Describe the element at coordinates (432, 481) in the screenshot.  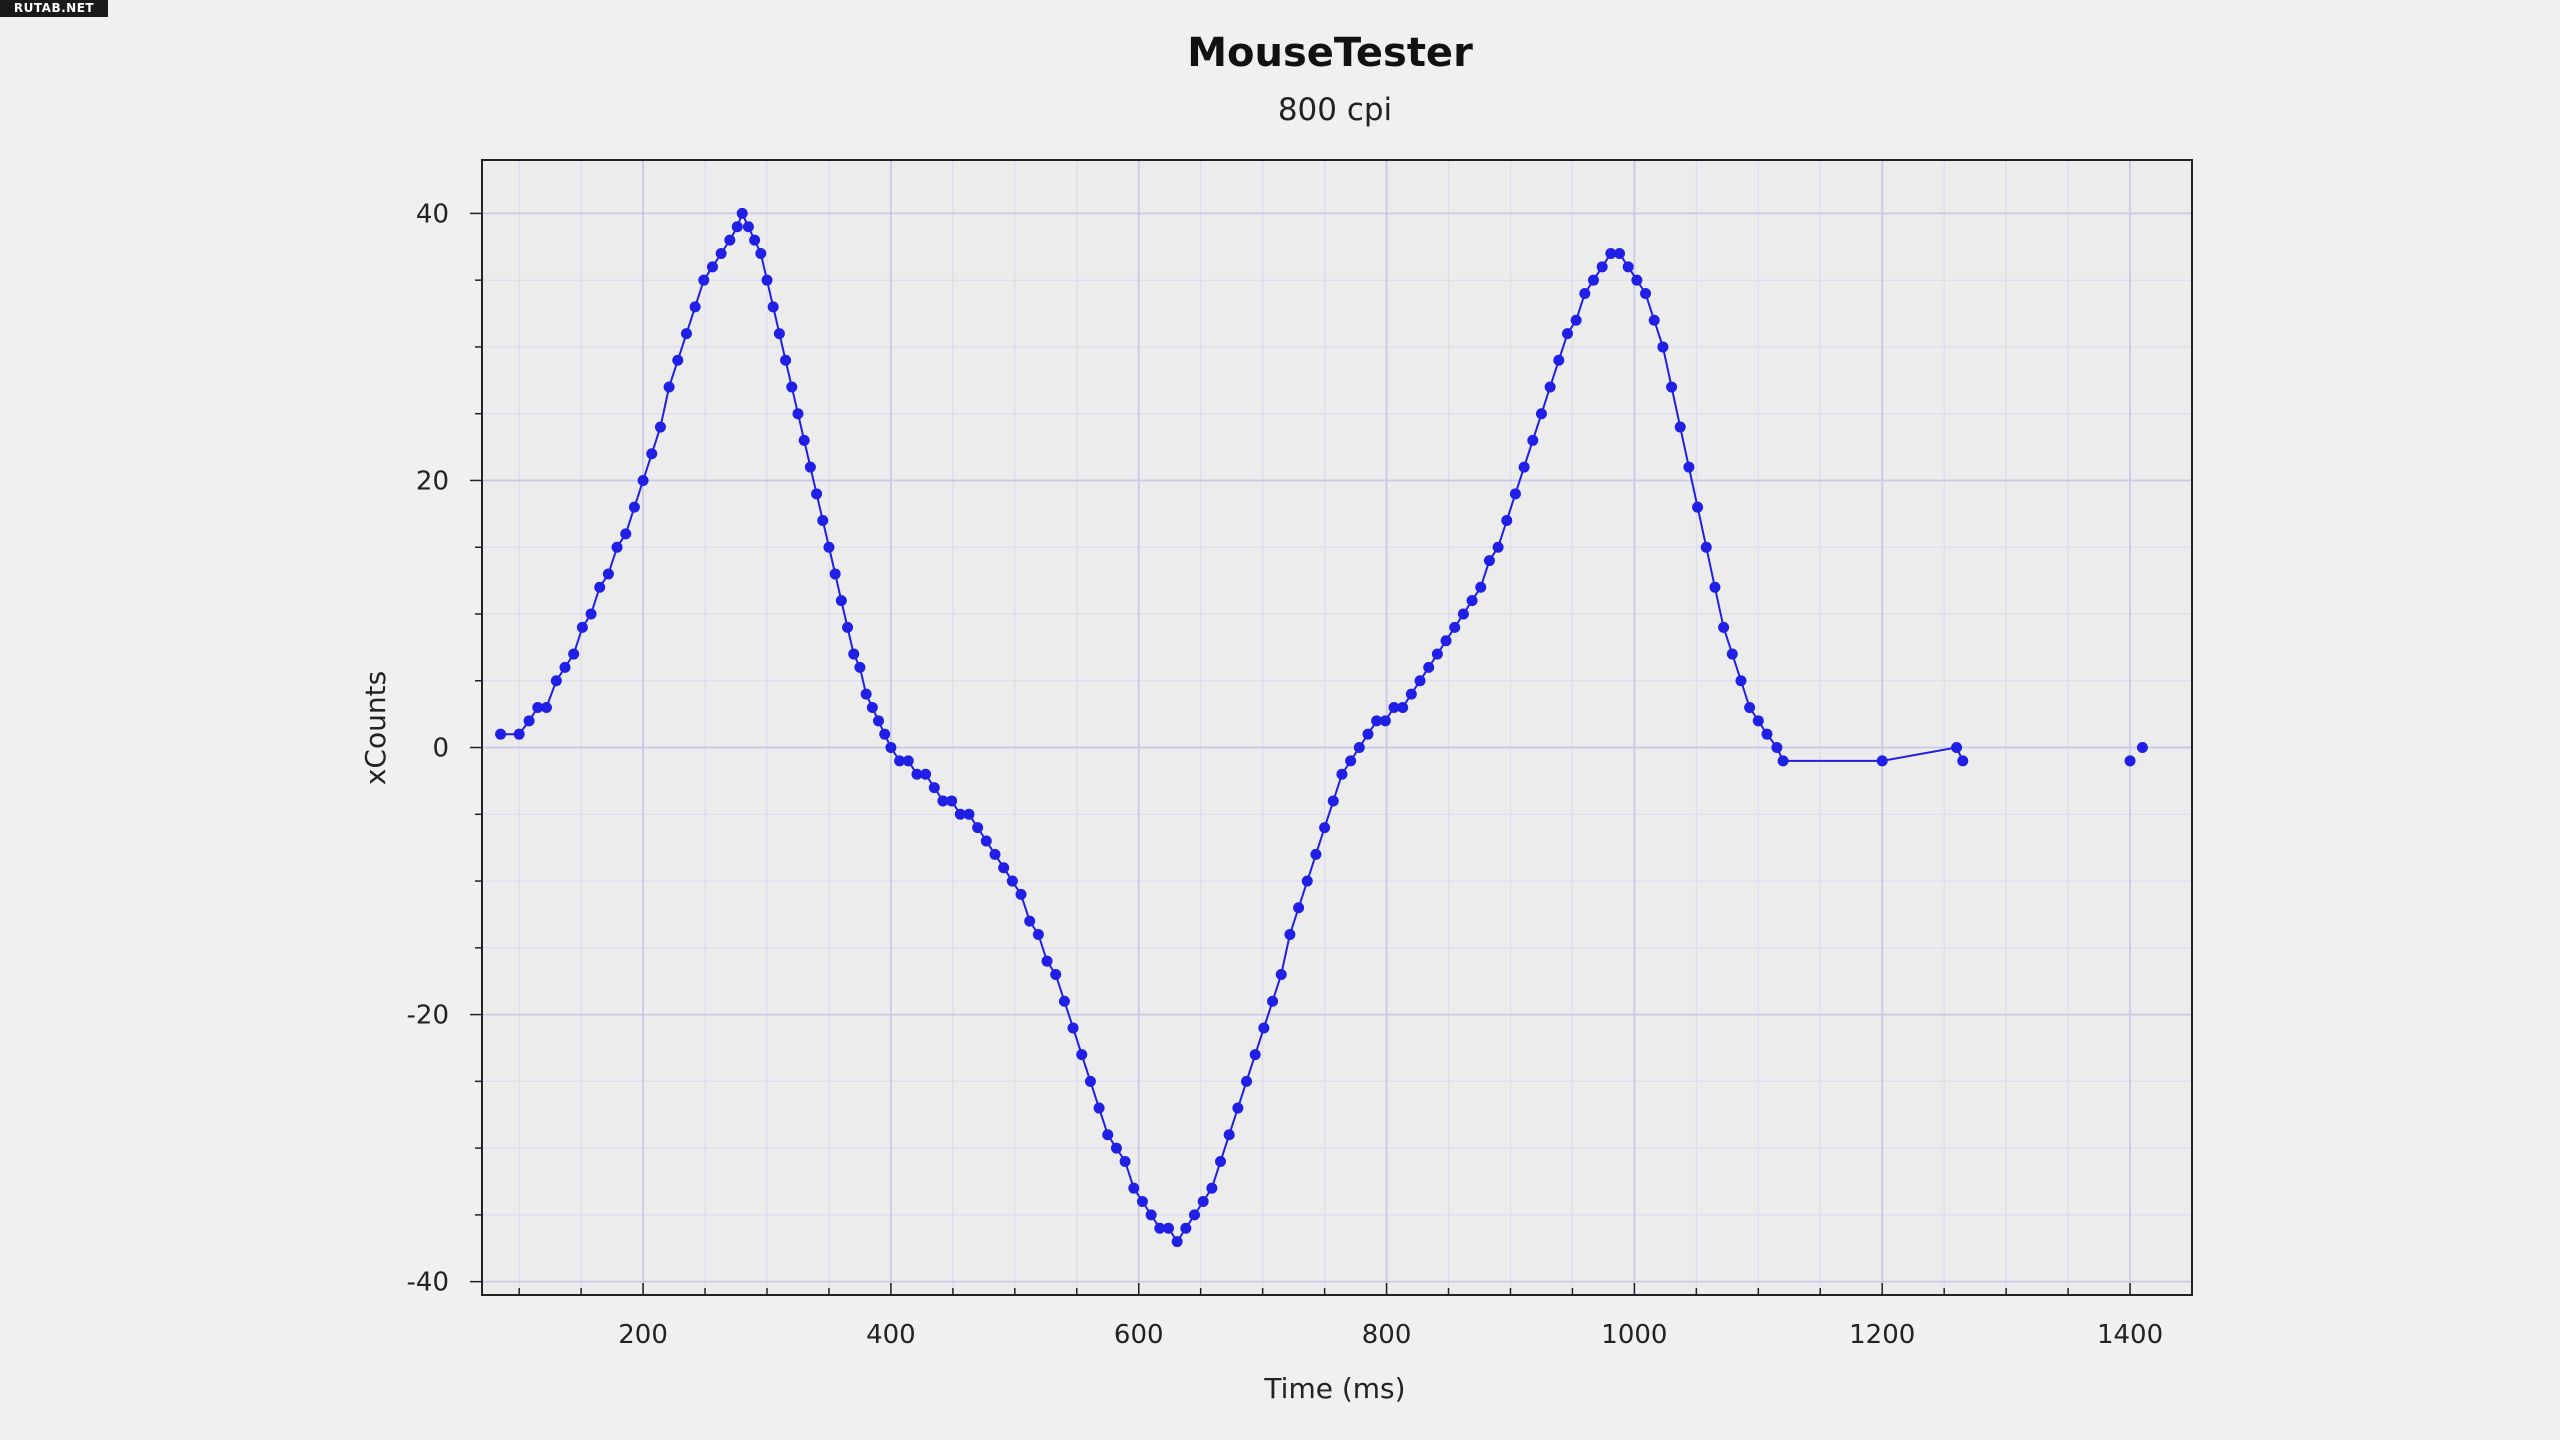
I see `y-tick-label: 20` at that location.